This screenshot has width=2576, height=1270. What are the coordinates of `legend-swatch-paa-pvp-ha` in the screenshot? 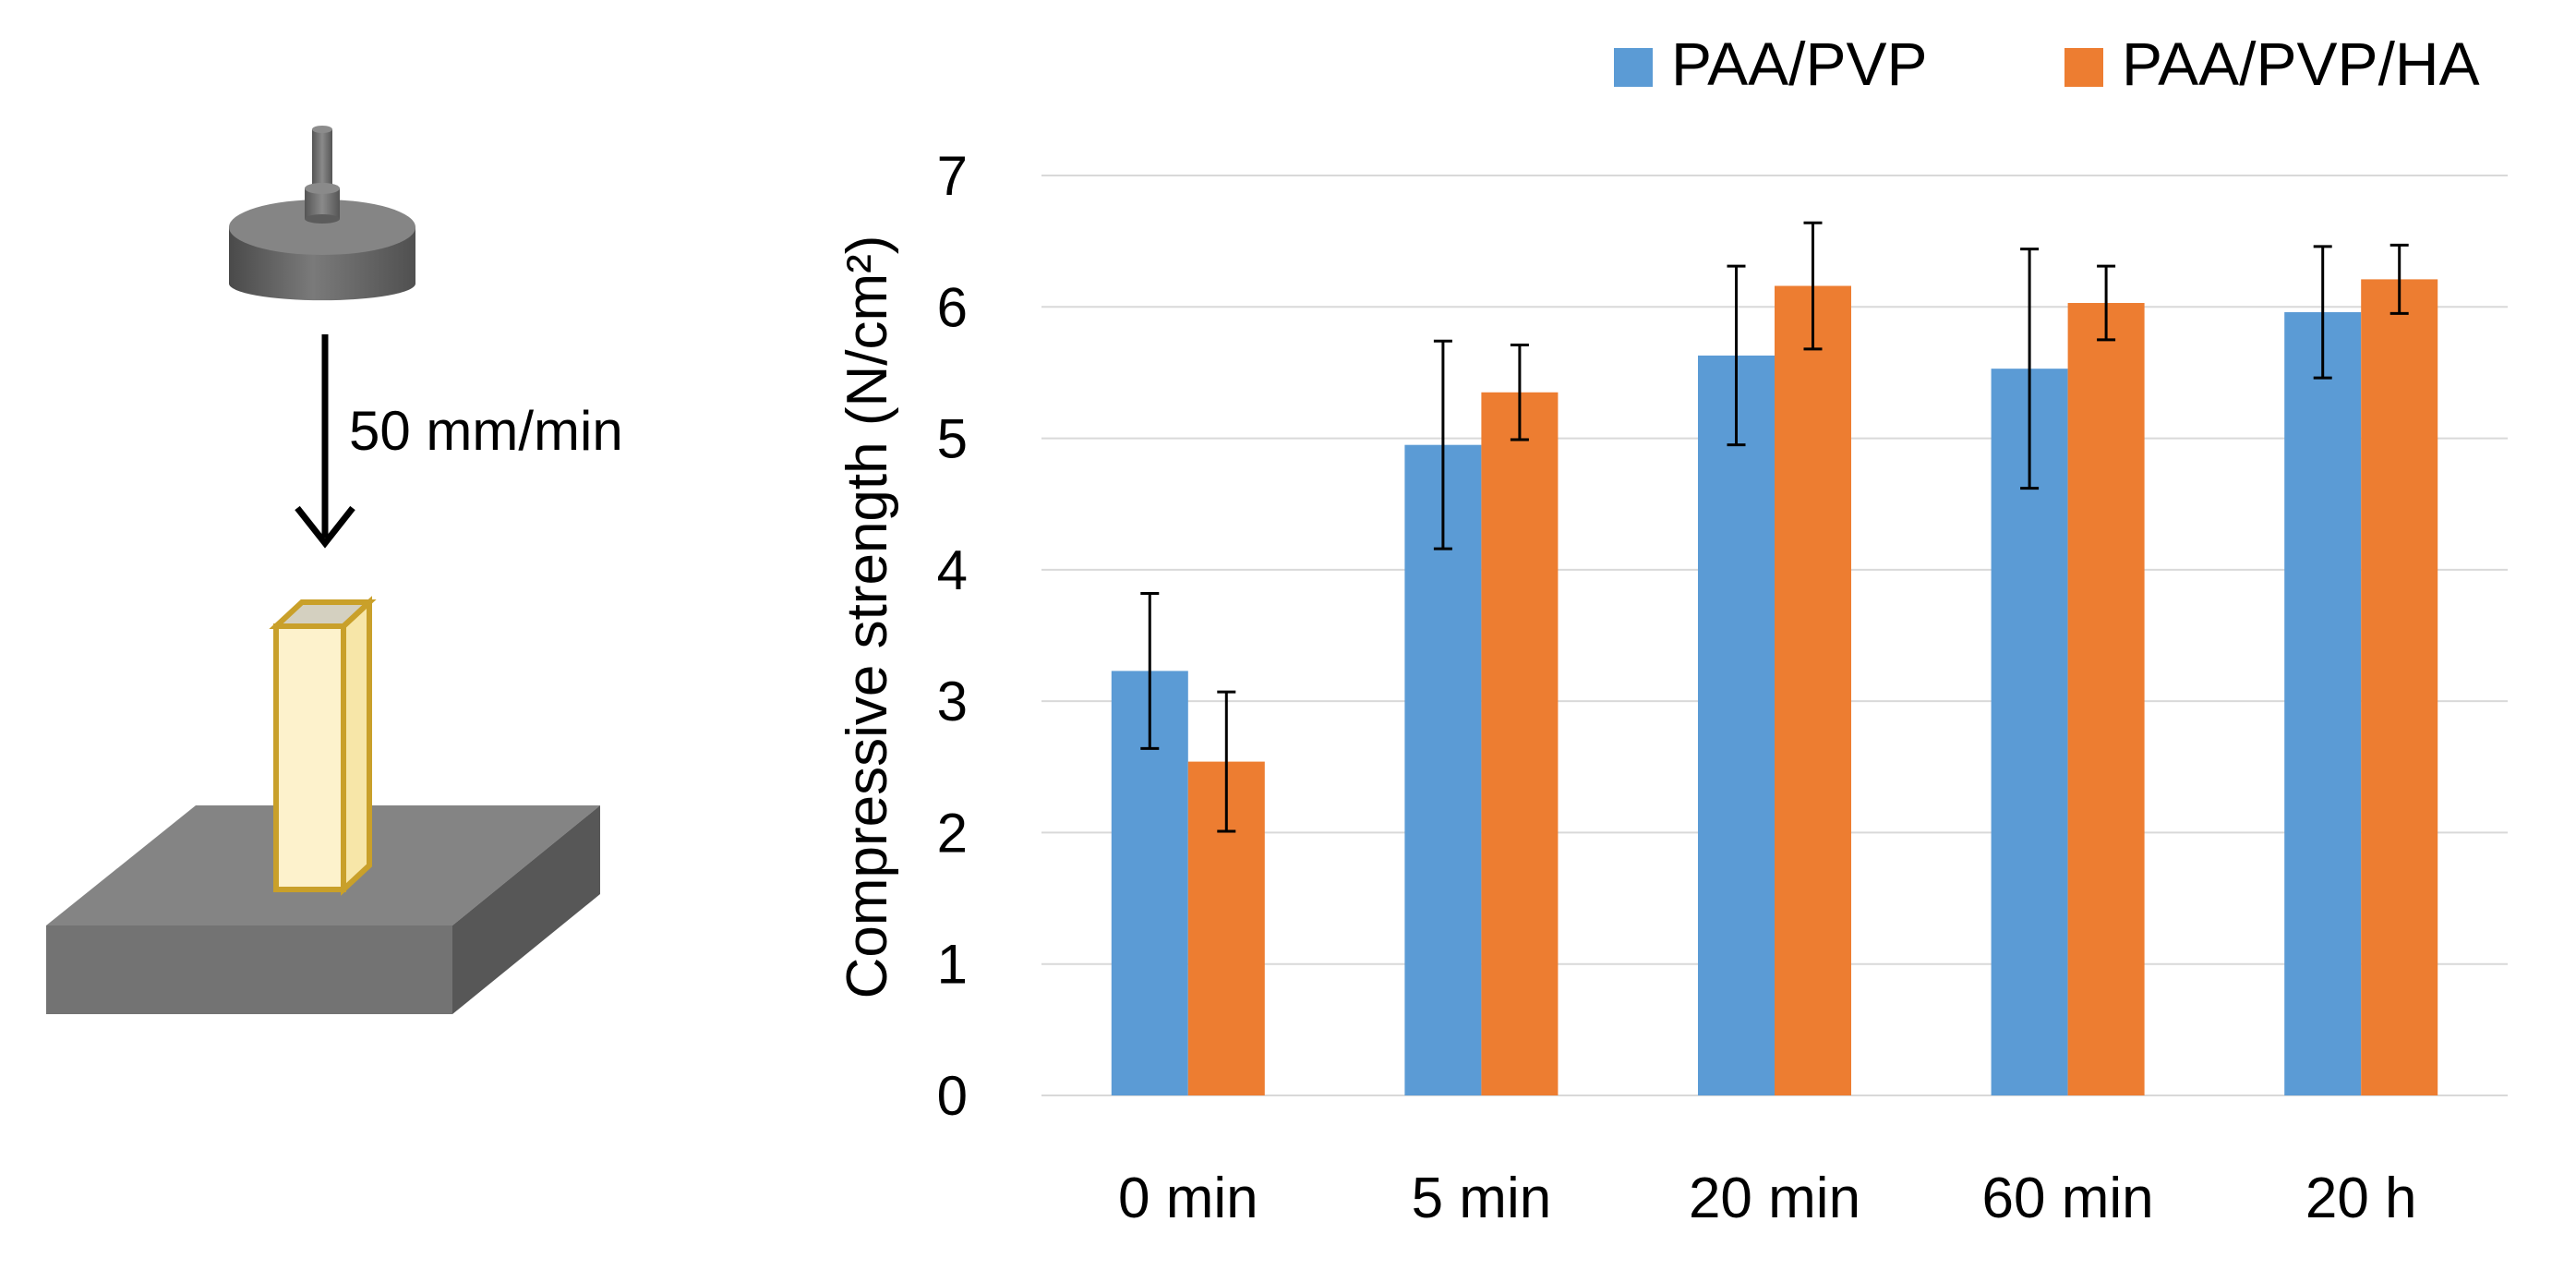 It's located at (2083, 67).